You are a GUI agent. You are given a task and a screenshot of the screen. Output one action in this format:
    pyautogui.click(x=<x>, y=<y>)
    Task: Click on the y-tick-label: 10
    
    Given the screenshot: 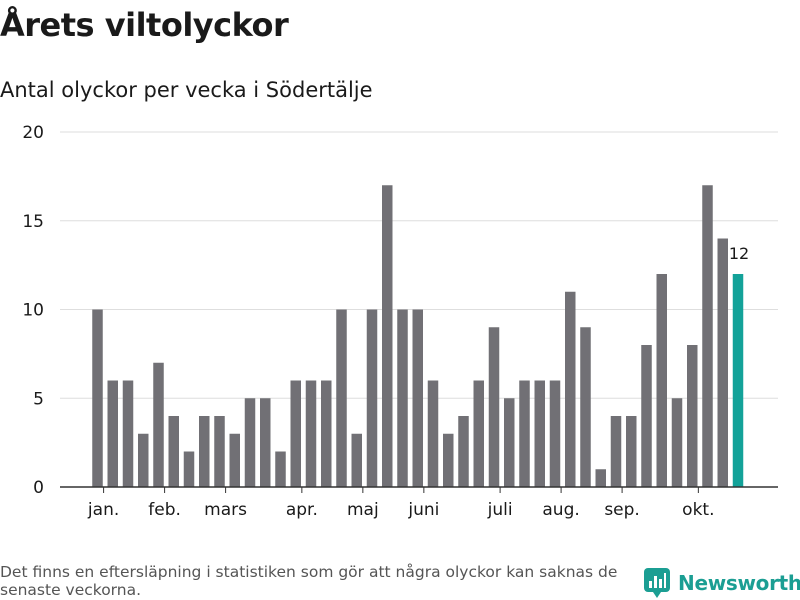 What is the action you would take?
    pyautogui.click(x=33, y=311)
    